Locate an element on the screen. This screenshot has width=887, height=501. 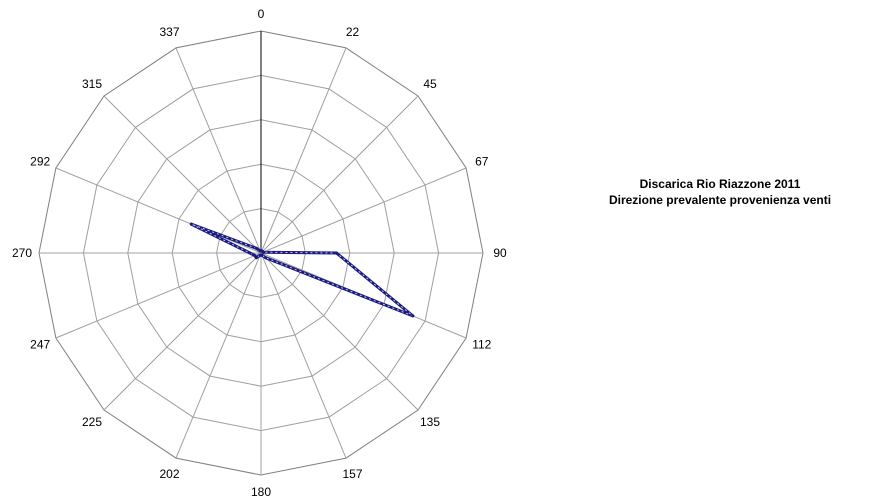
tick-label-22: 22 is located at coordinates (353, 32).